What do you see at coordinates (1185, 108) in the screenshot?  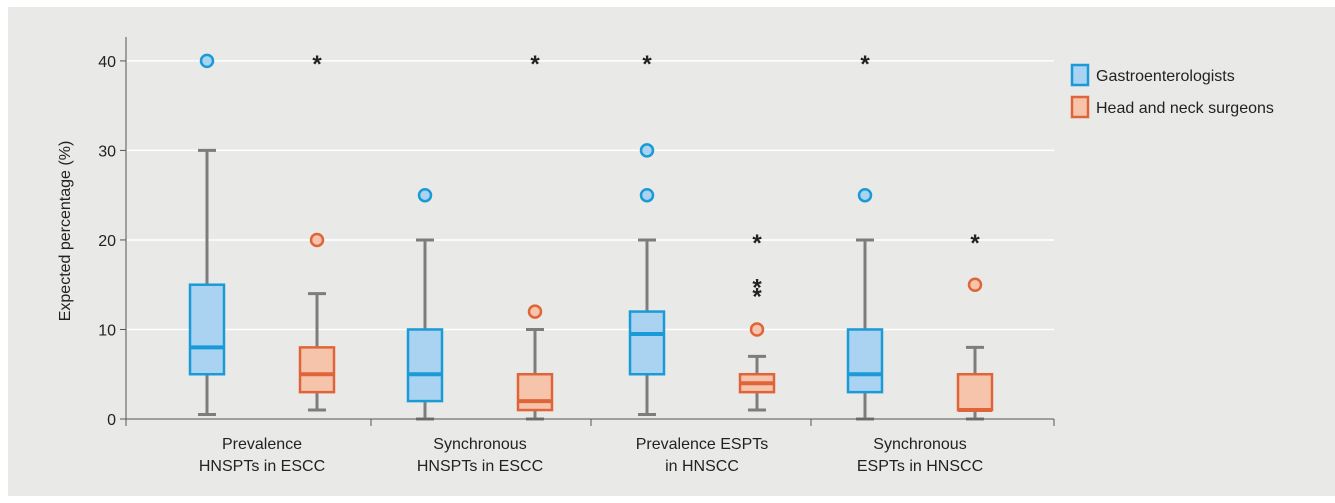 I see `legend-label-2: Head and neck surgeons` at bounding box center [1185, 108].